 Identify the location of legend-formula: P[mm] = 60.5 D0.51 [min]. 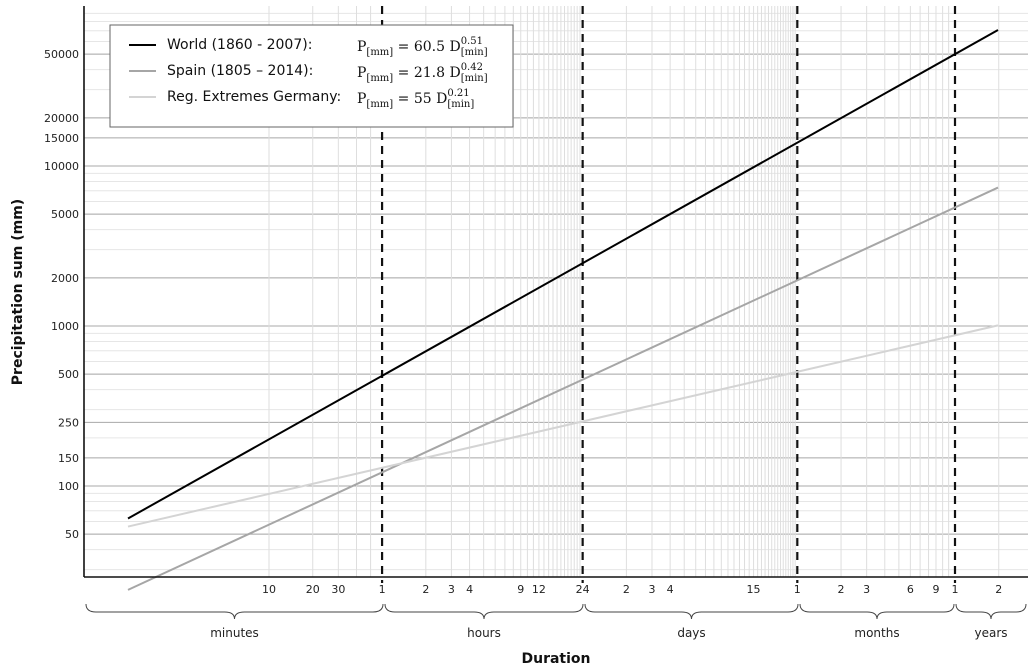
(422, 47).